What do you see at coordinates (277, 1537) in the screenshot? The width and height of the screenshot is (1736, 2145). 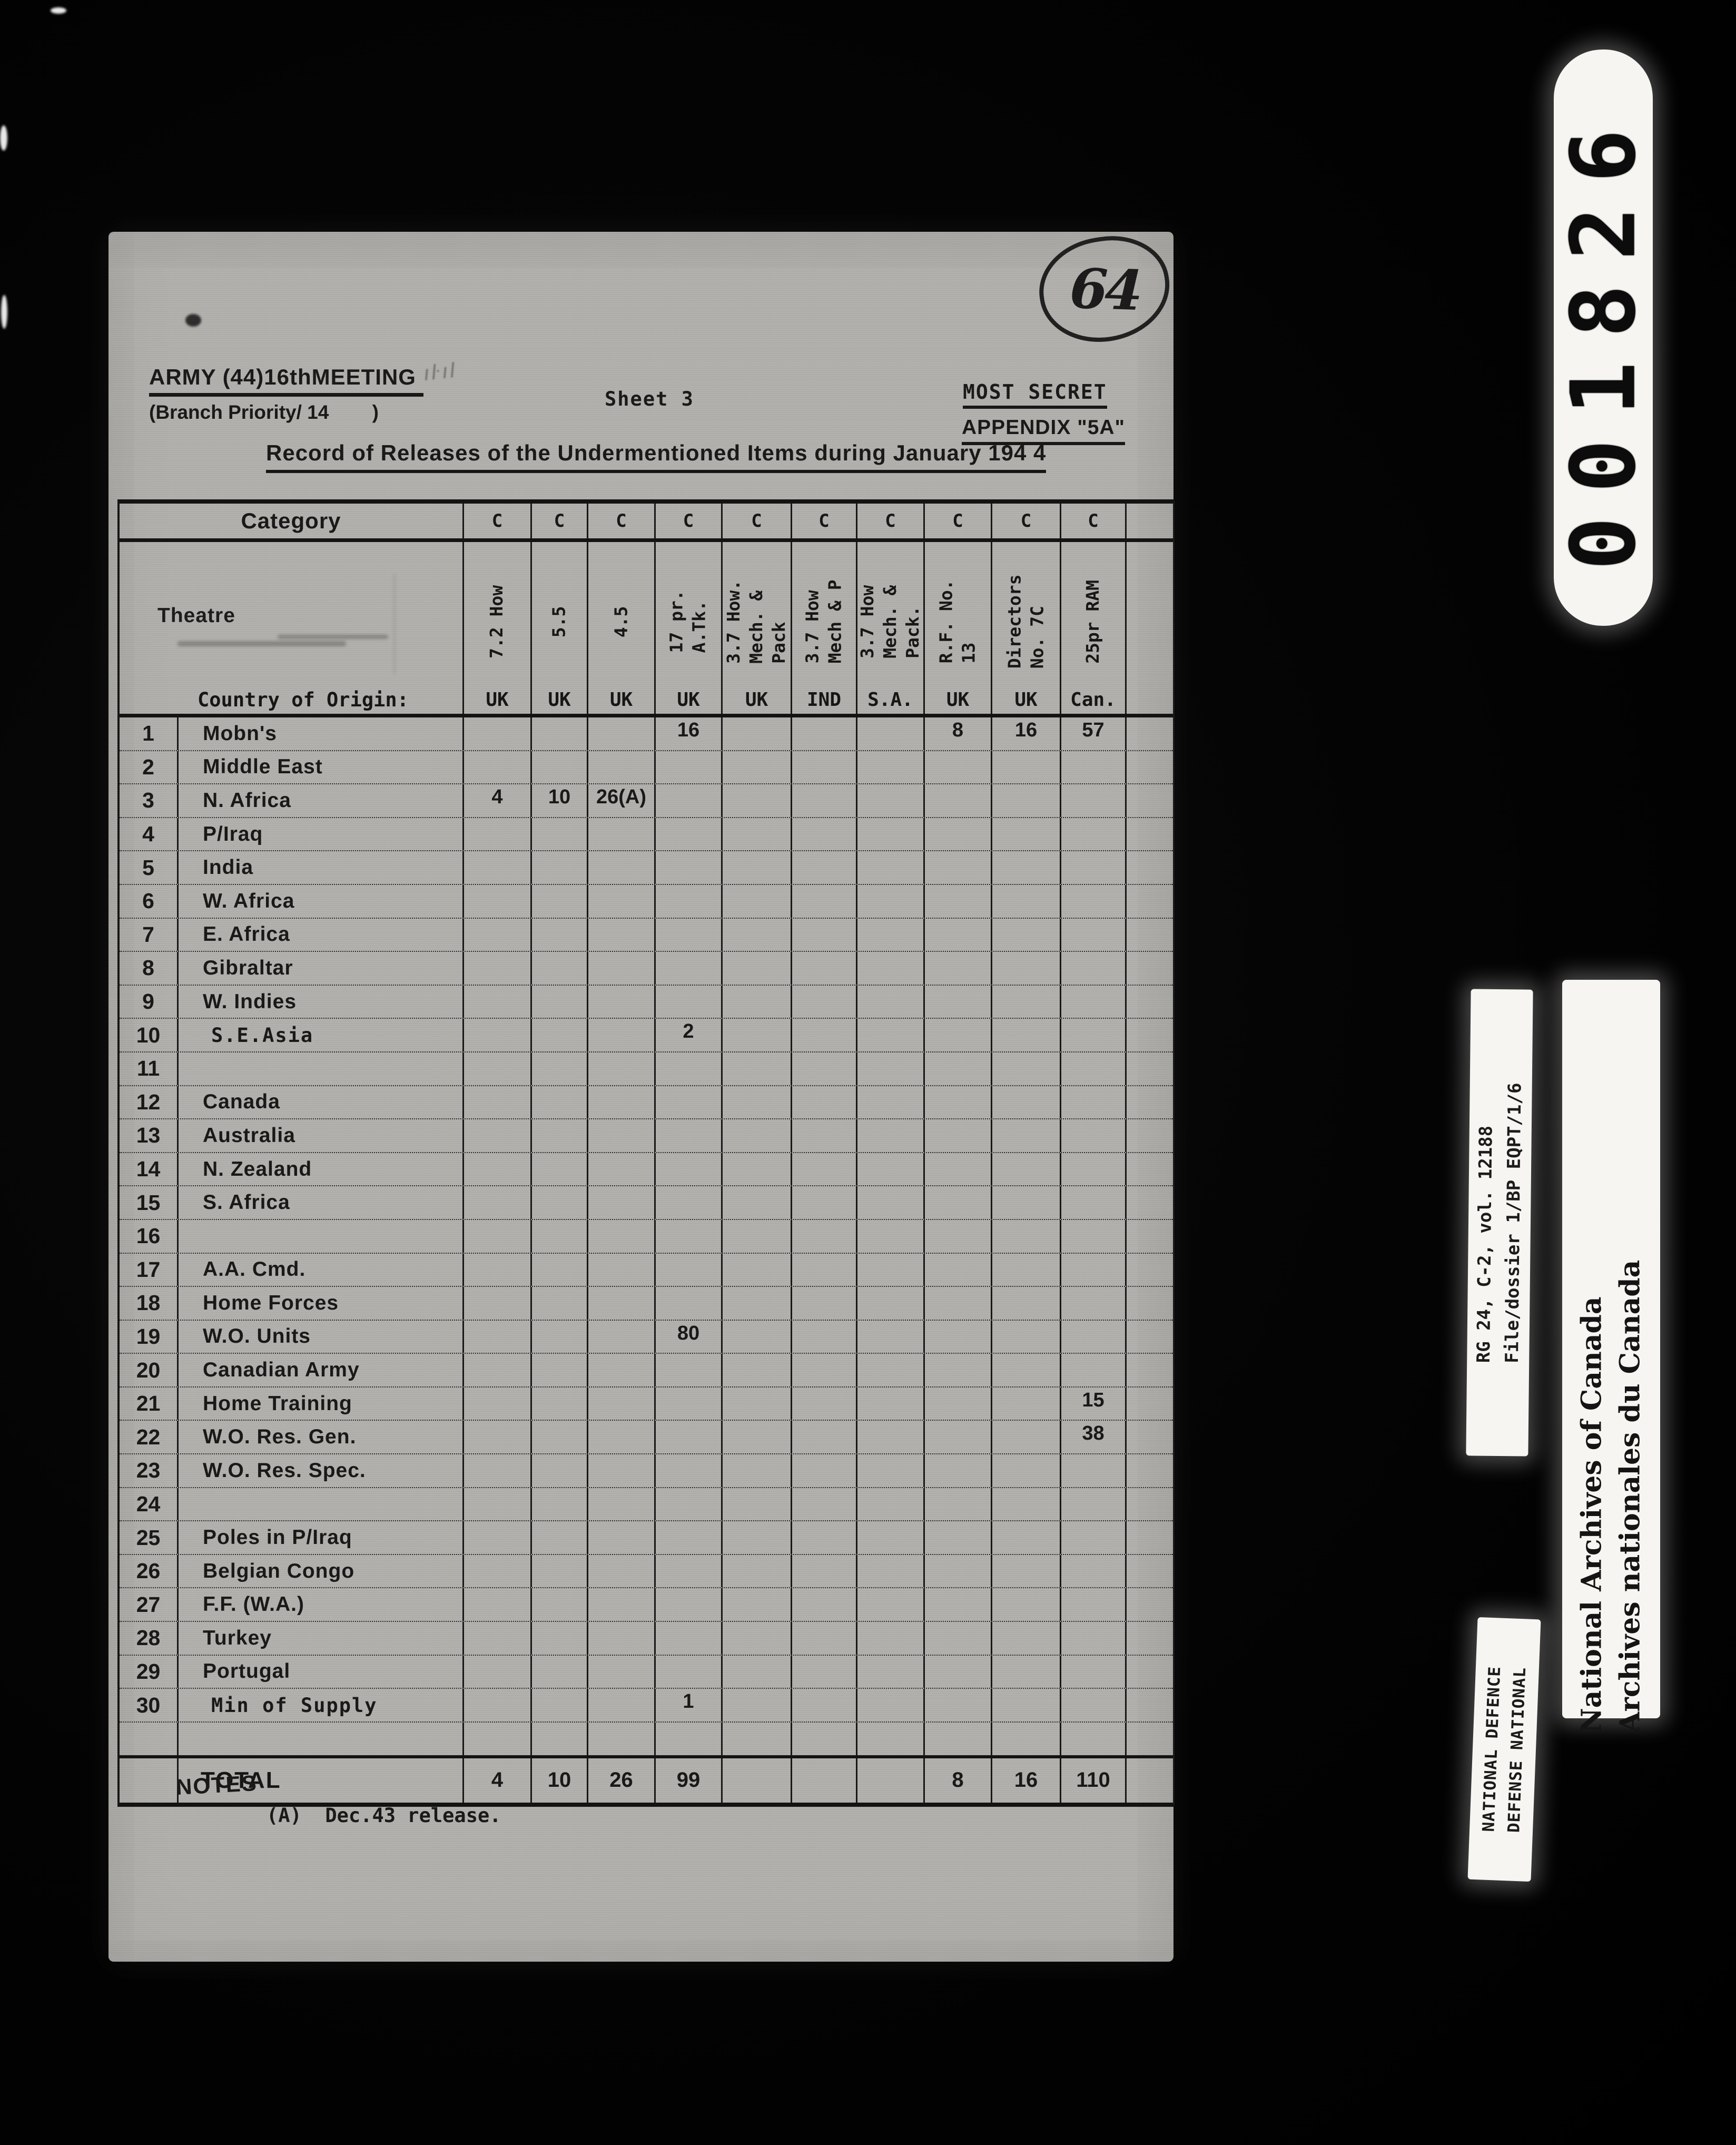 I see `row-label: Poles in P/Iraq` at bounding box center [277, 1537].